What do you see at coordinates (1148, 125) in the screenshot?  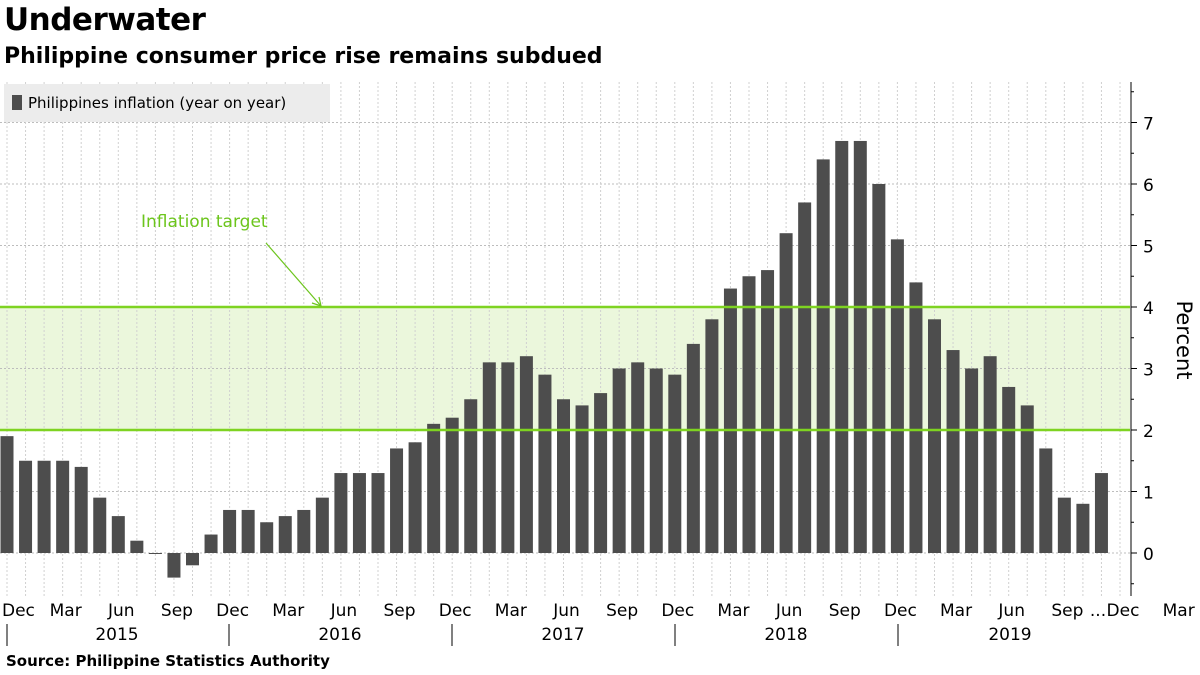 I see `y-tick-label: 7` at bounding box center [1148, 125].